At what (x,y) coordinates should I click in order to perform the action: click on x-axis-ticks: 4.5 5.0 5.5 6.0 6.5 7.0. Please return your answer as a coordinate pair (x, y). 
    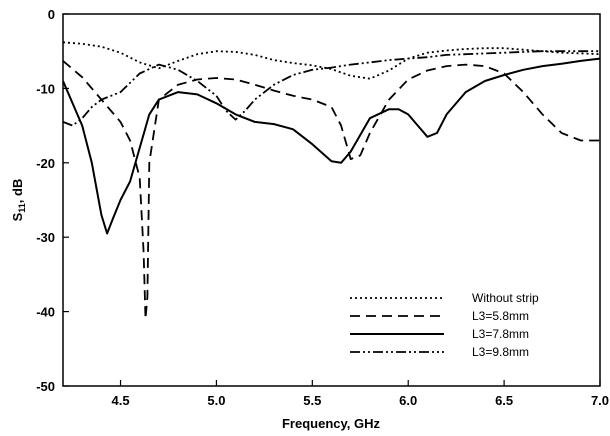
    Looking at the image, I should click on (360, 394).